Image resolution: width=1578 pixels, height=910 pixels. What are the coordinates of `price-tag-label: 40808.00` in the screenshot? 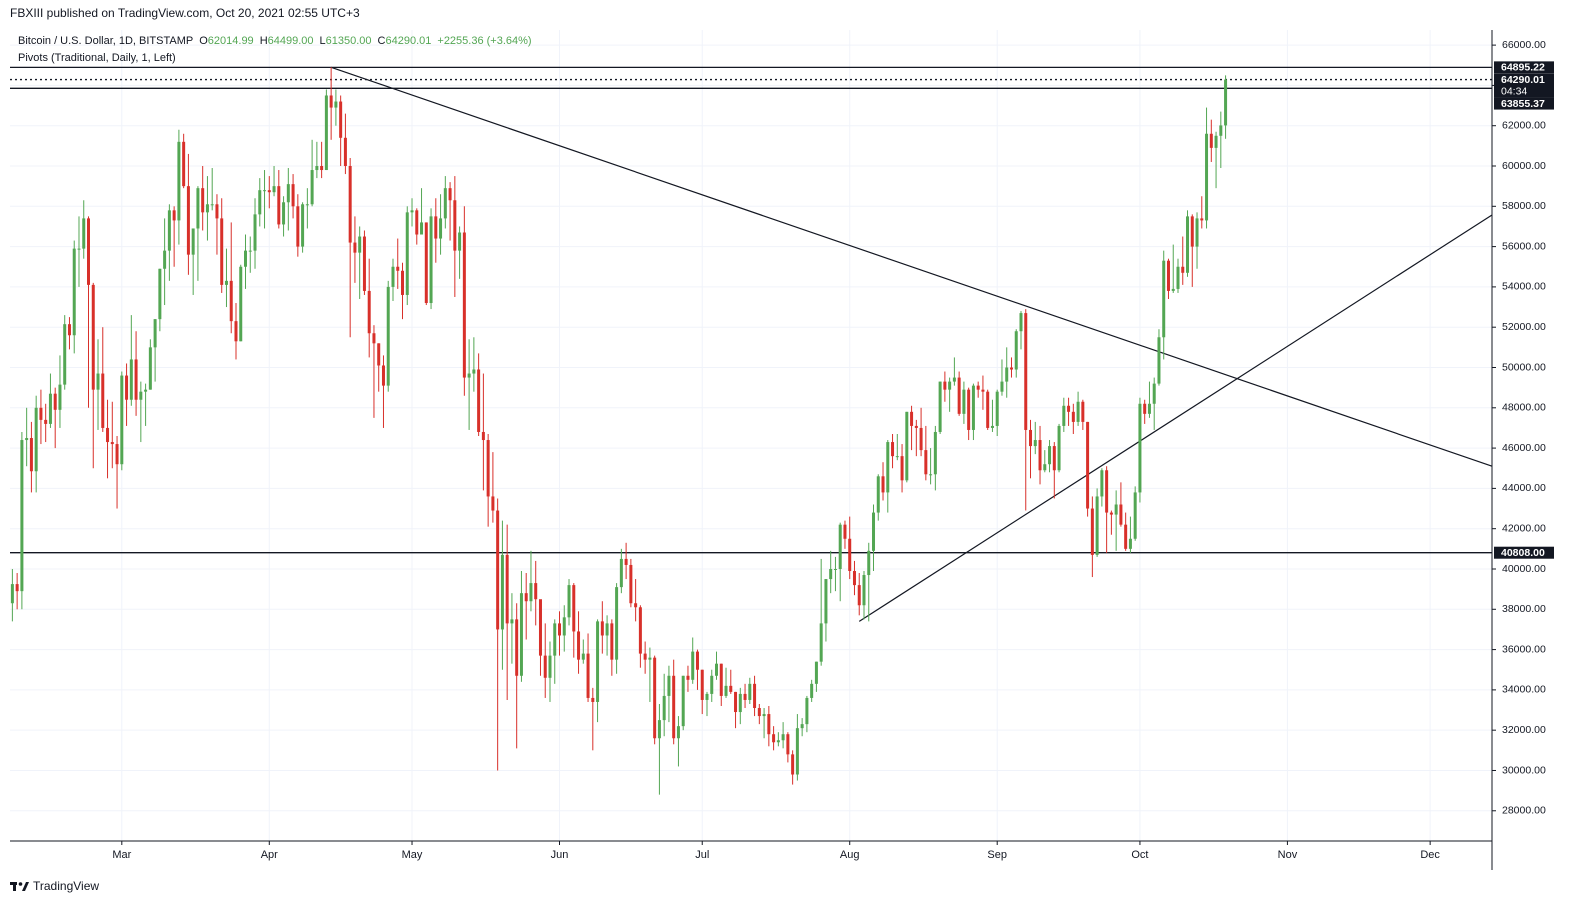 It's located at (1523, 553).